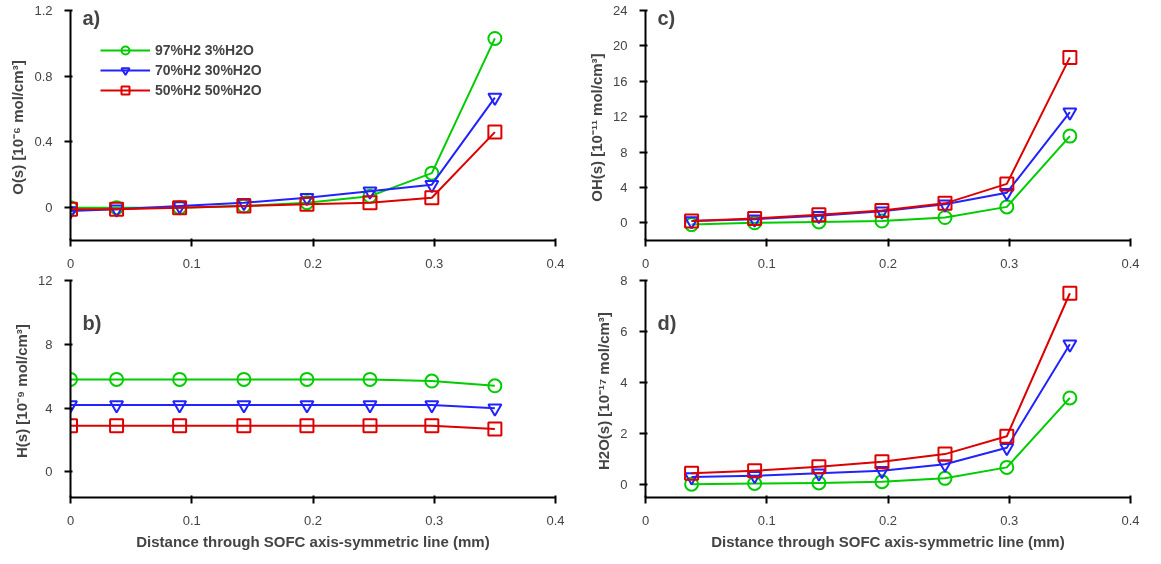 The image size is (1161, 564). What do you see at coordinates (667, 322) in the screenshot?
I see `annotation: d)` at bounding box center [667, 322].